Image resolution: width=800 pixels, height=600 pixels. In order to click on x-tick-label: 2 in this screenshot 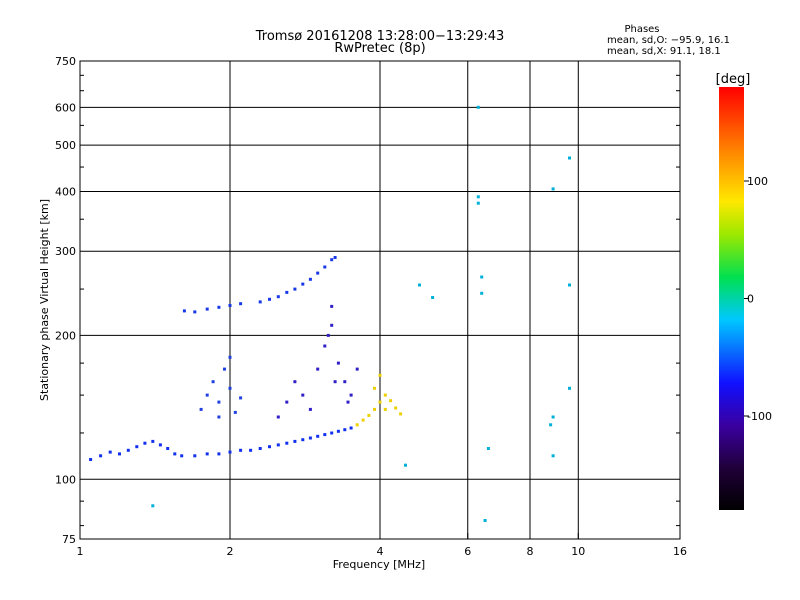, I will do `click(230, 551)`.